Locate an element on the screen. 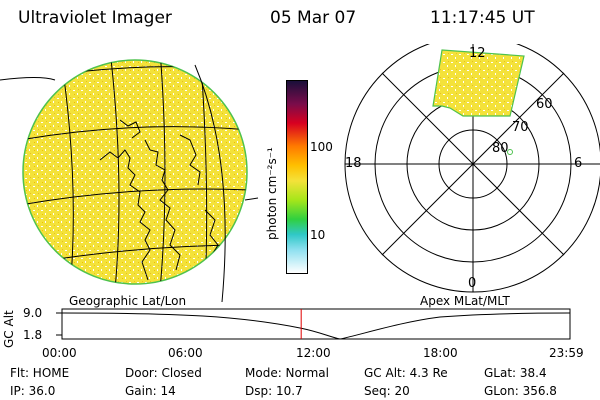 This screenshot has width=600, height=400. info-dsp: Dsp: 10.7 is located at coordinates (274, 391).